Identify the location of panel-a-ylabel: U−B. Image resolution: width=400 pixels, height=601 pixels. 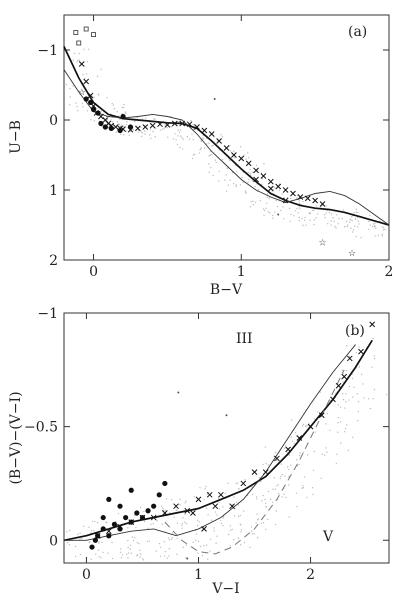
(16, 137).